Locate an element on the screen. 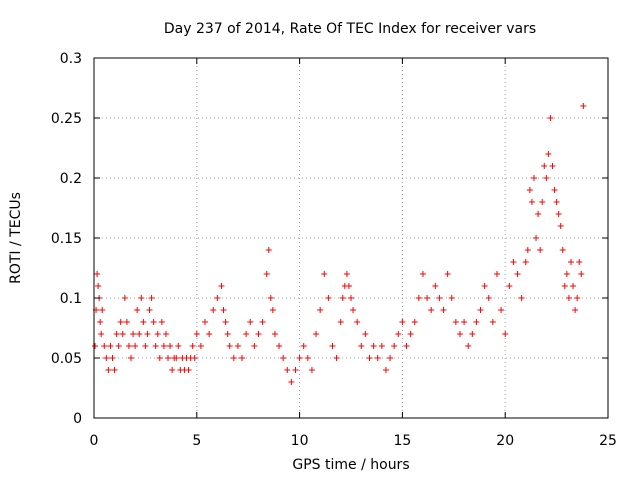  y-tick-label: 0.15 is located at coordinates (66, 239).